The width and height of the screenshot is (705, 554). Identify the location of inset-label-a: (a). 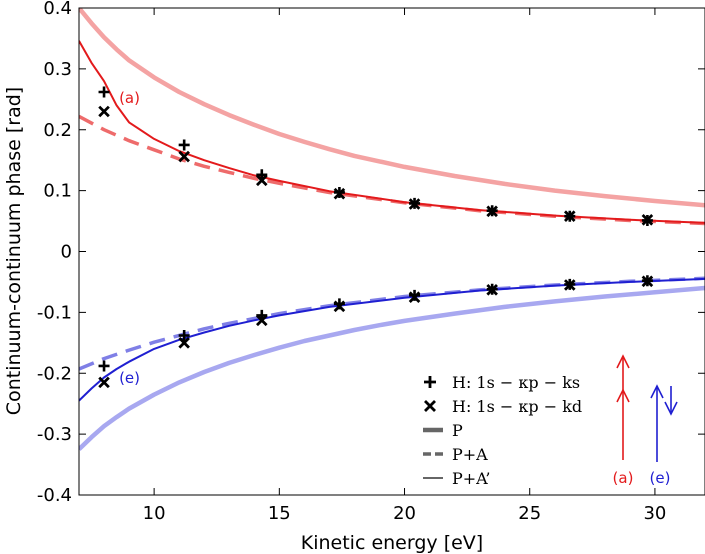
(623, 478).